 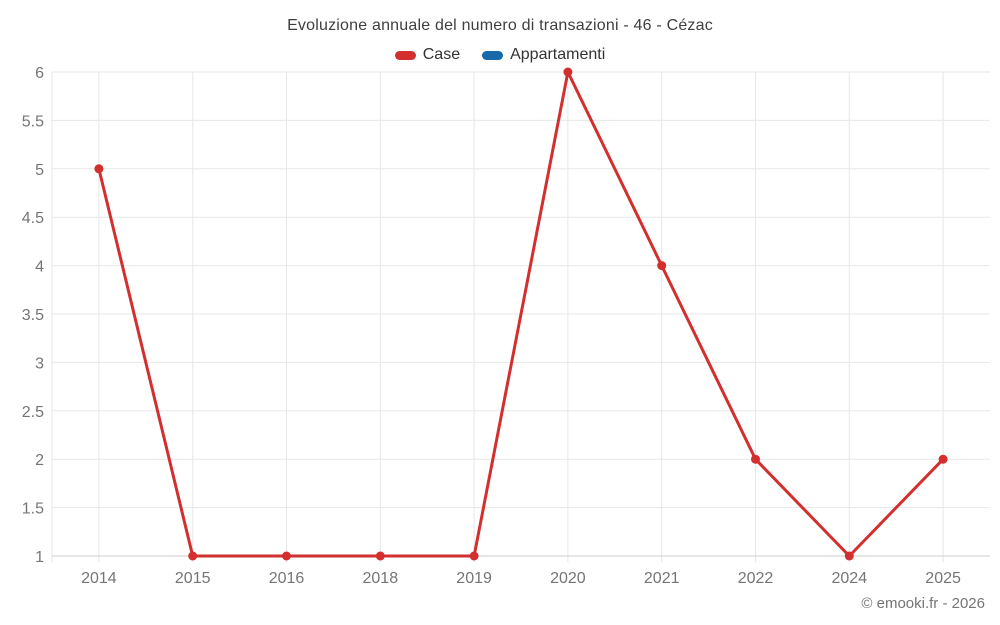 What do you see at coordinates (39, 170) in the screenshot?
I see `y-axis-tick-label: 5` at bounding box center [39, 170].